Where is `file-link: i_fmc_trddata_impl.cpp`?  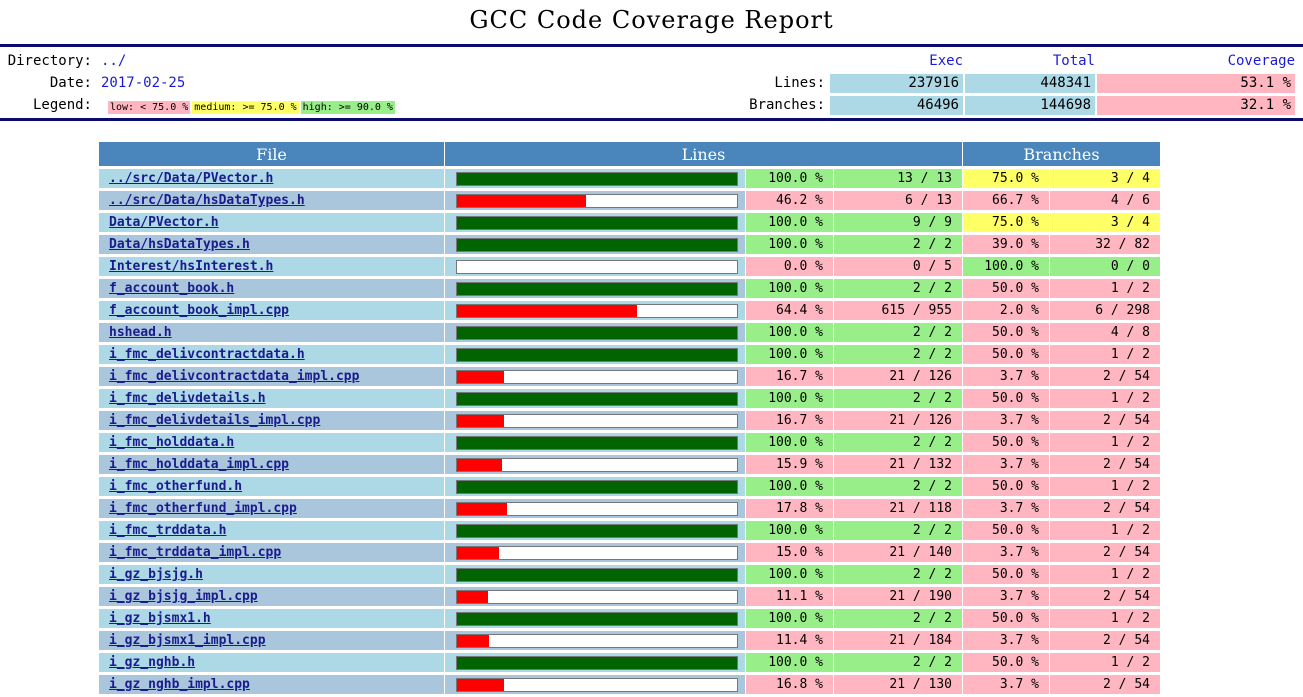
file-link: i_fmc_trddata_impl.cpp is located at coordinates (195, 552).